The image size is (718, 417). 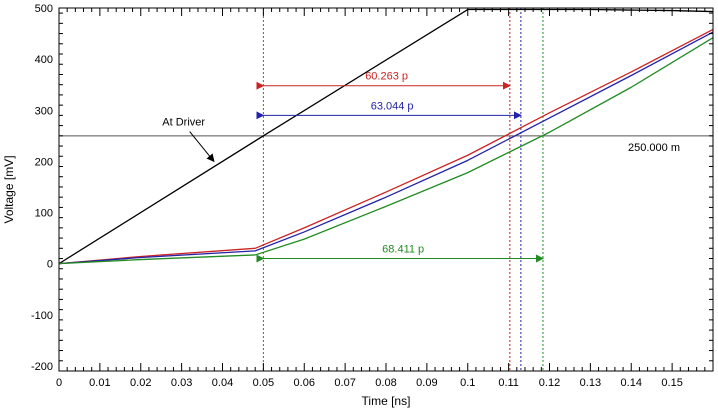 What do you see at coordinates (467, 383) in the screenshot?
I see `x-tick-label: 0.1` at bounding box center [467, 383].